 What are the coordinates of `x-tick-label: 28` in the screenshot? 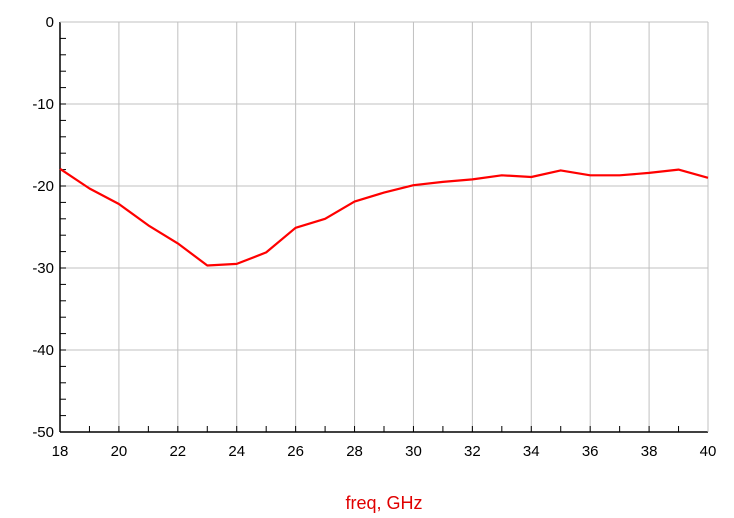 It's located at (354, 451).